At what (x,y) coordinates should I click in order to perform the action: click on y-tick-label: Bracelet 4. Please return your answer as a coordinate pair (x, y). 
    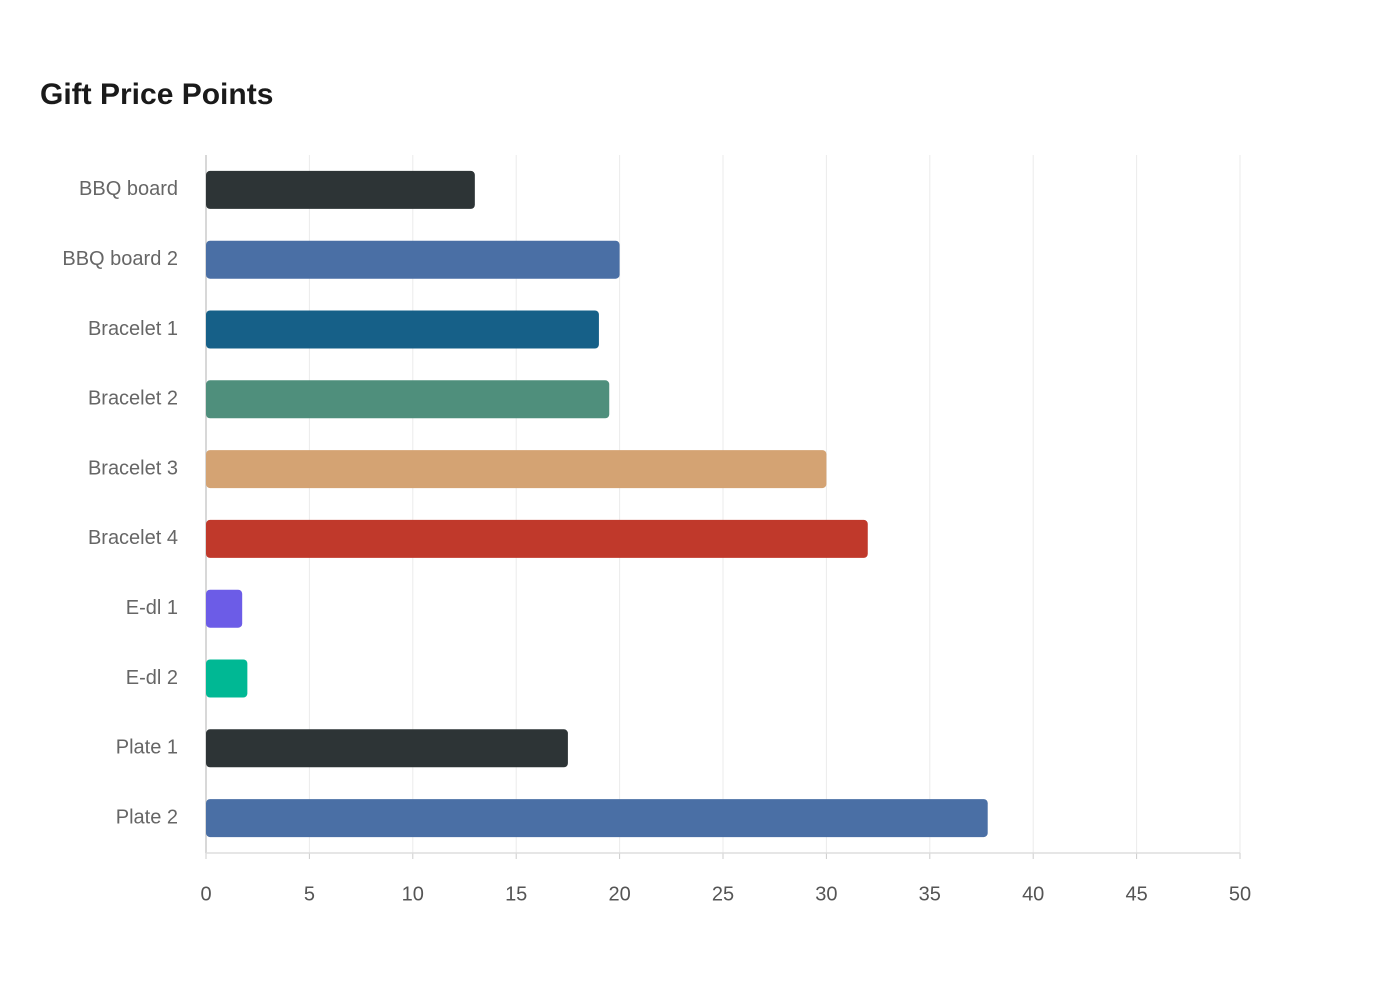
    Looking at the image, I should click on (133, 538).